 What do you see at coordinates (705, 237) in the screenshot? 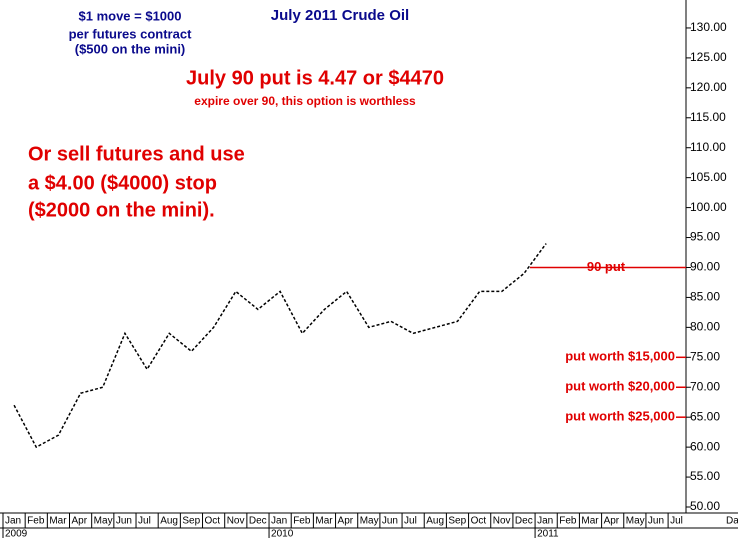
I see `y-tick-label: 95.00` at bounding box center [705, 237].